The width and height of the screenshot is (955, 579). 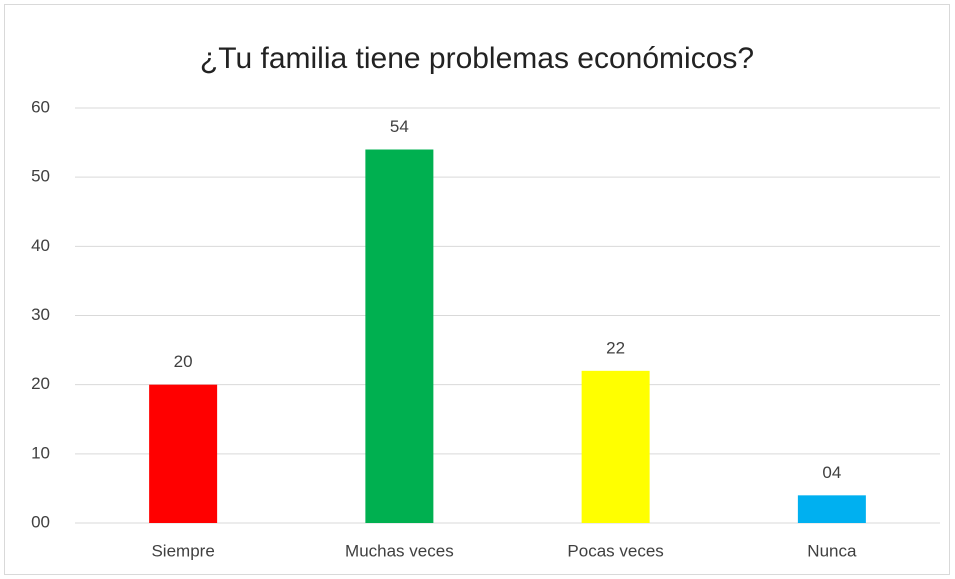 I want to click on y-tick-label: 60, so click(x=40, y=106).